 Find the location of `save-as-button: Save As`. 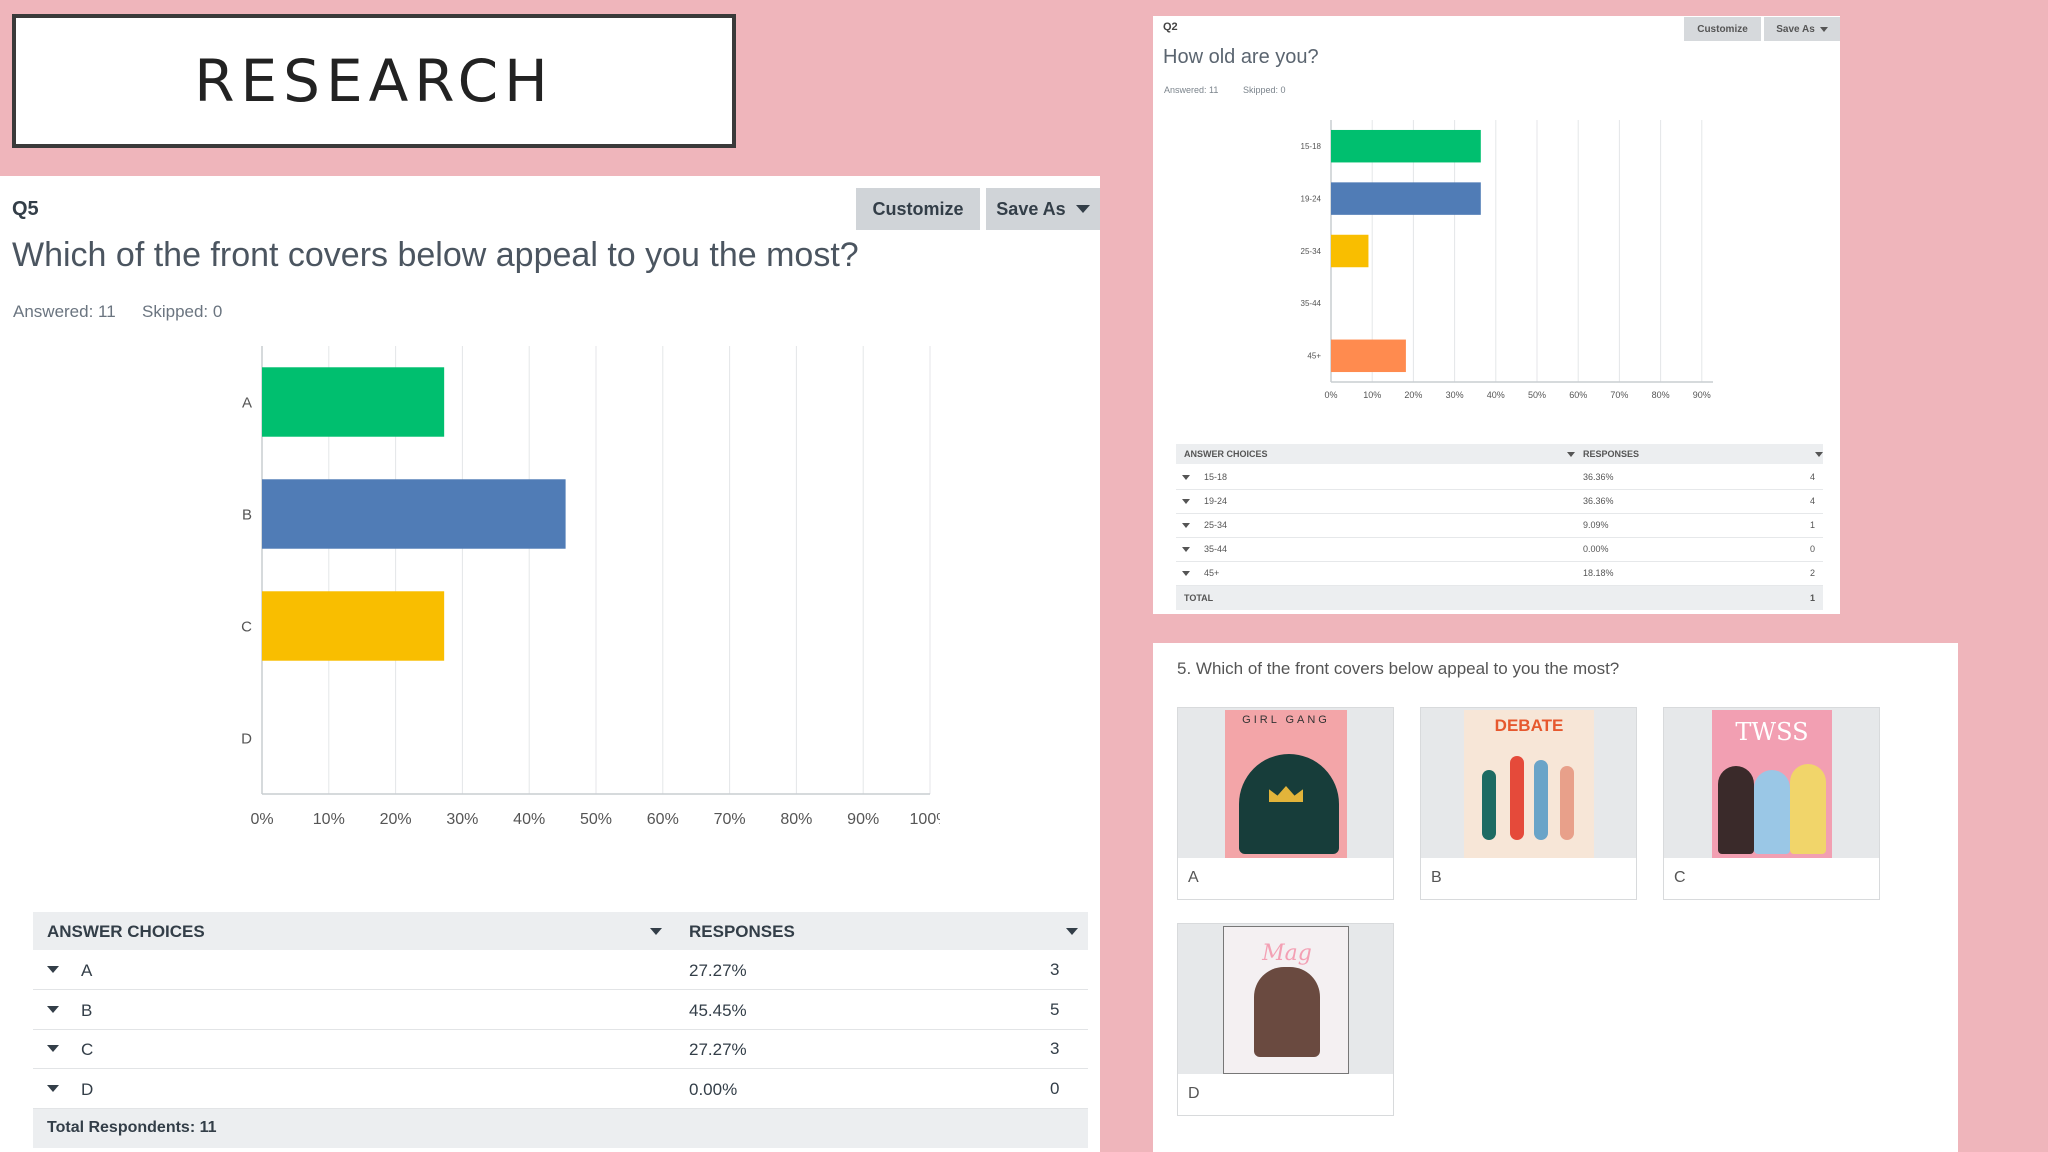

save-as-button: Save As is located at coordinates (1043, 209).